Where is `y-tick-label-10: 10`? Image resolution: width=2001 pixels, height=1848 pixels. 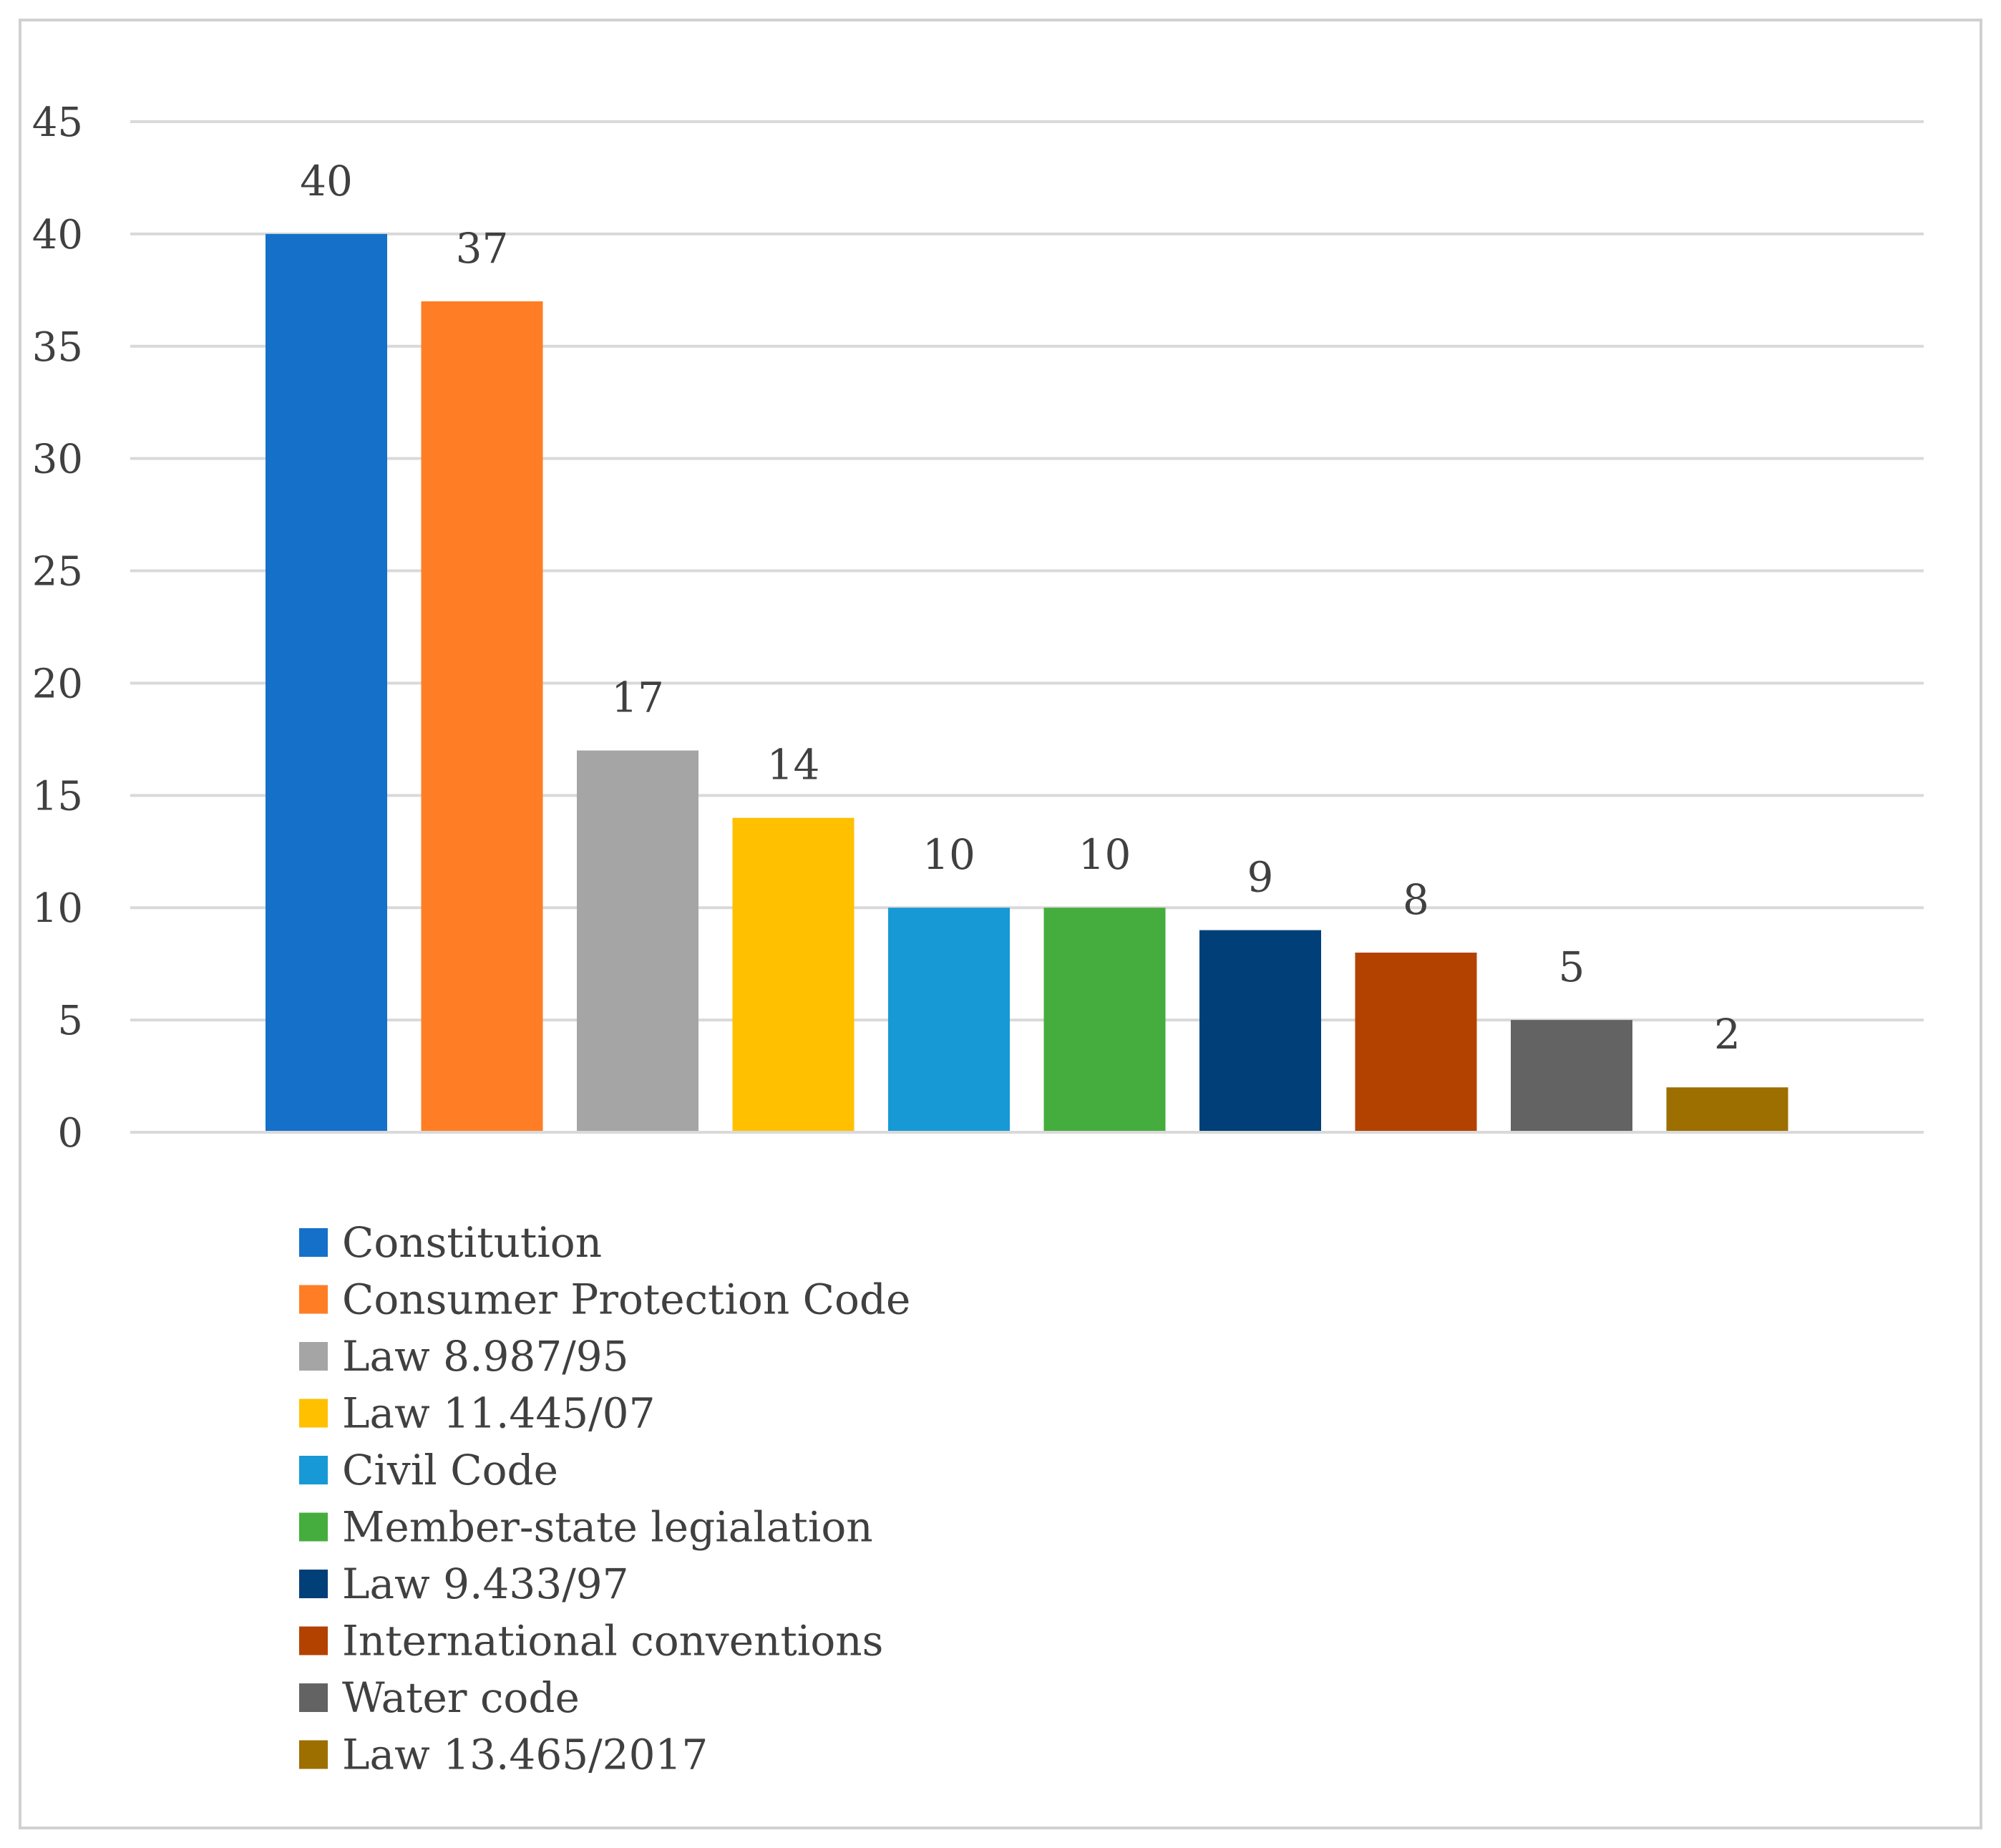 y-tick-label-10: 10 is located at coordinates (57, 908).